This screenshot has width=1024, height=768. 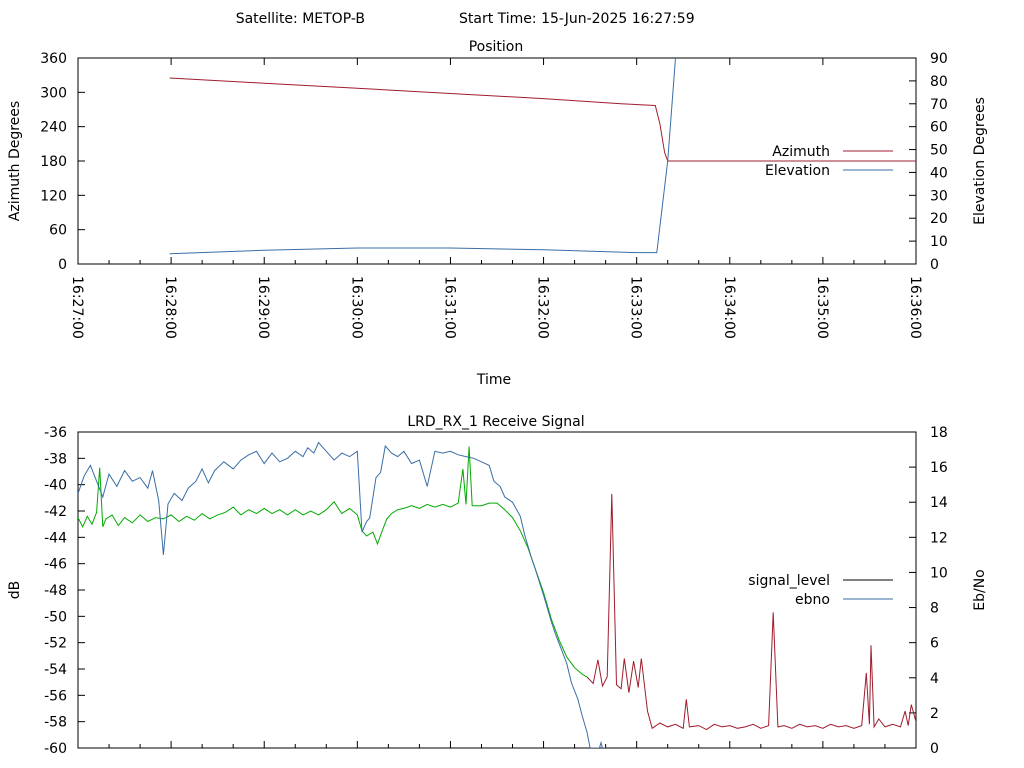 What do you see at coordinates (797, 171) in the screenshot?
I see `legend-elevation-label: Elevation` at bounding box center [797, 171].